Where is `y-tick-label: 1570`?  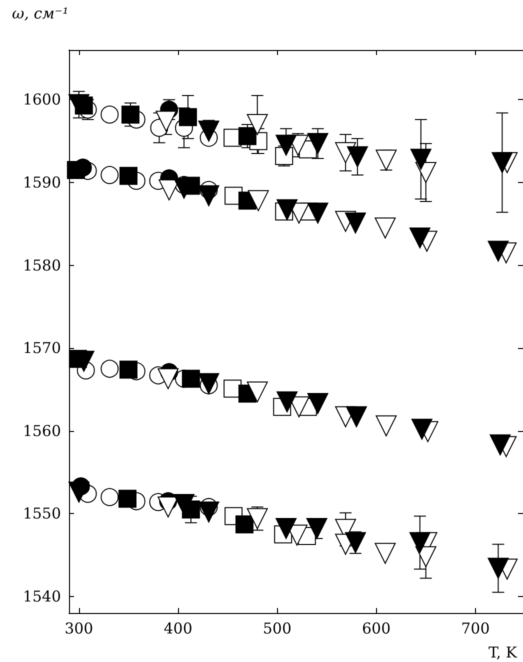 y-tick-label: 1570 is located at coordinates (41, 348).